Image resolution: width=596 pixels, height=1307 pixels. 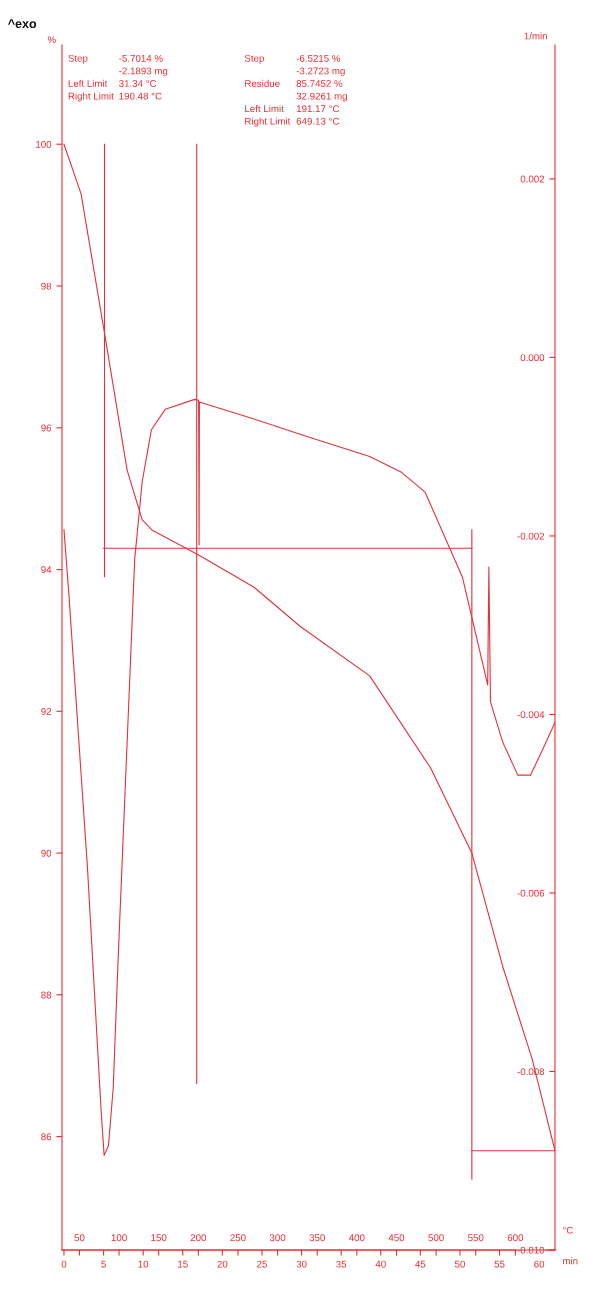 I want to click on y-tick-label: 86, so click(x=46, y=1137).